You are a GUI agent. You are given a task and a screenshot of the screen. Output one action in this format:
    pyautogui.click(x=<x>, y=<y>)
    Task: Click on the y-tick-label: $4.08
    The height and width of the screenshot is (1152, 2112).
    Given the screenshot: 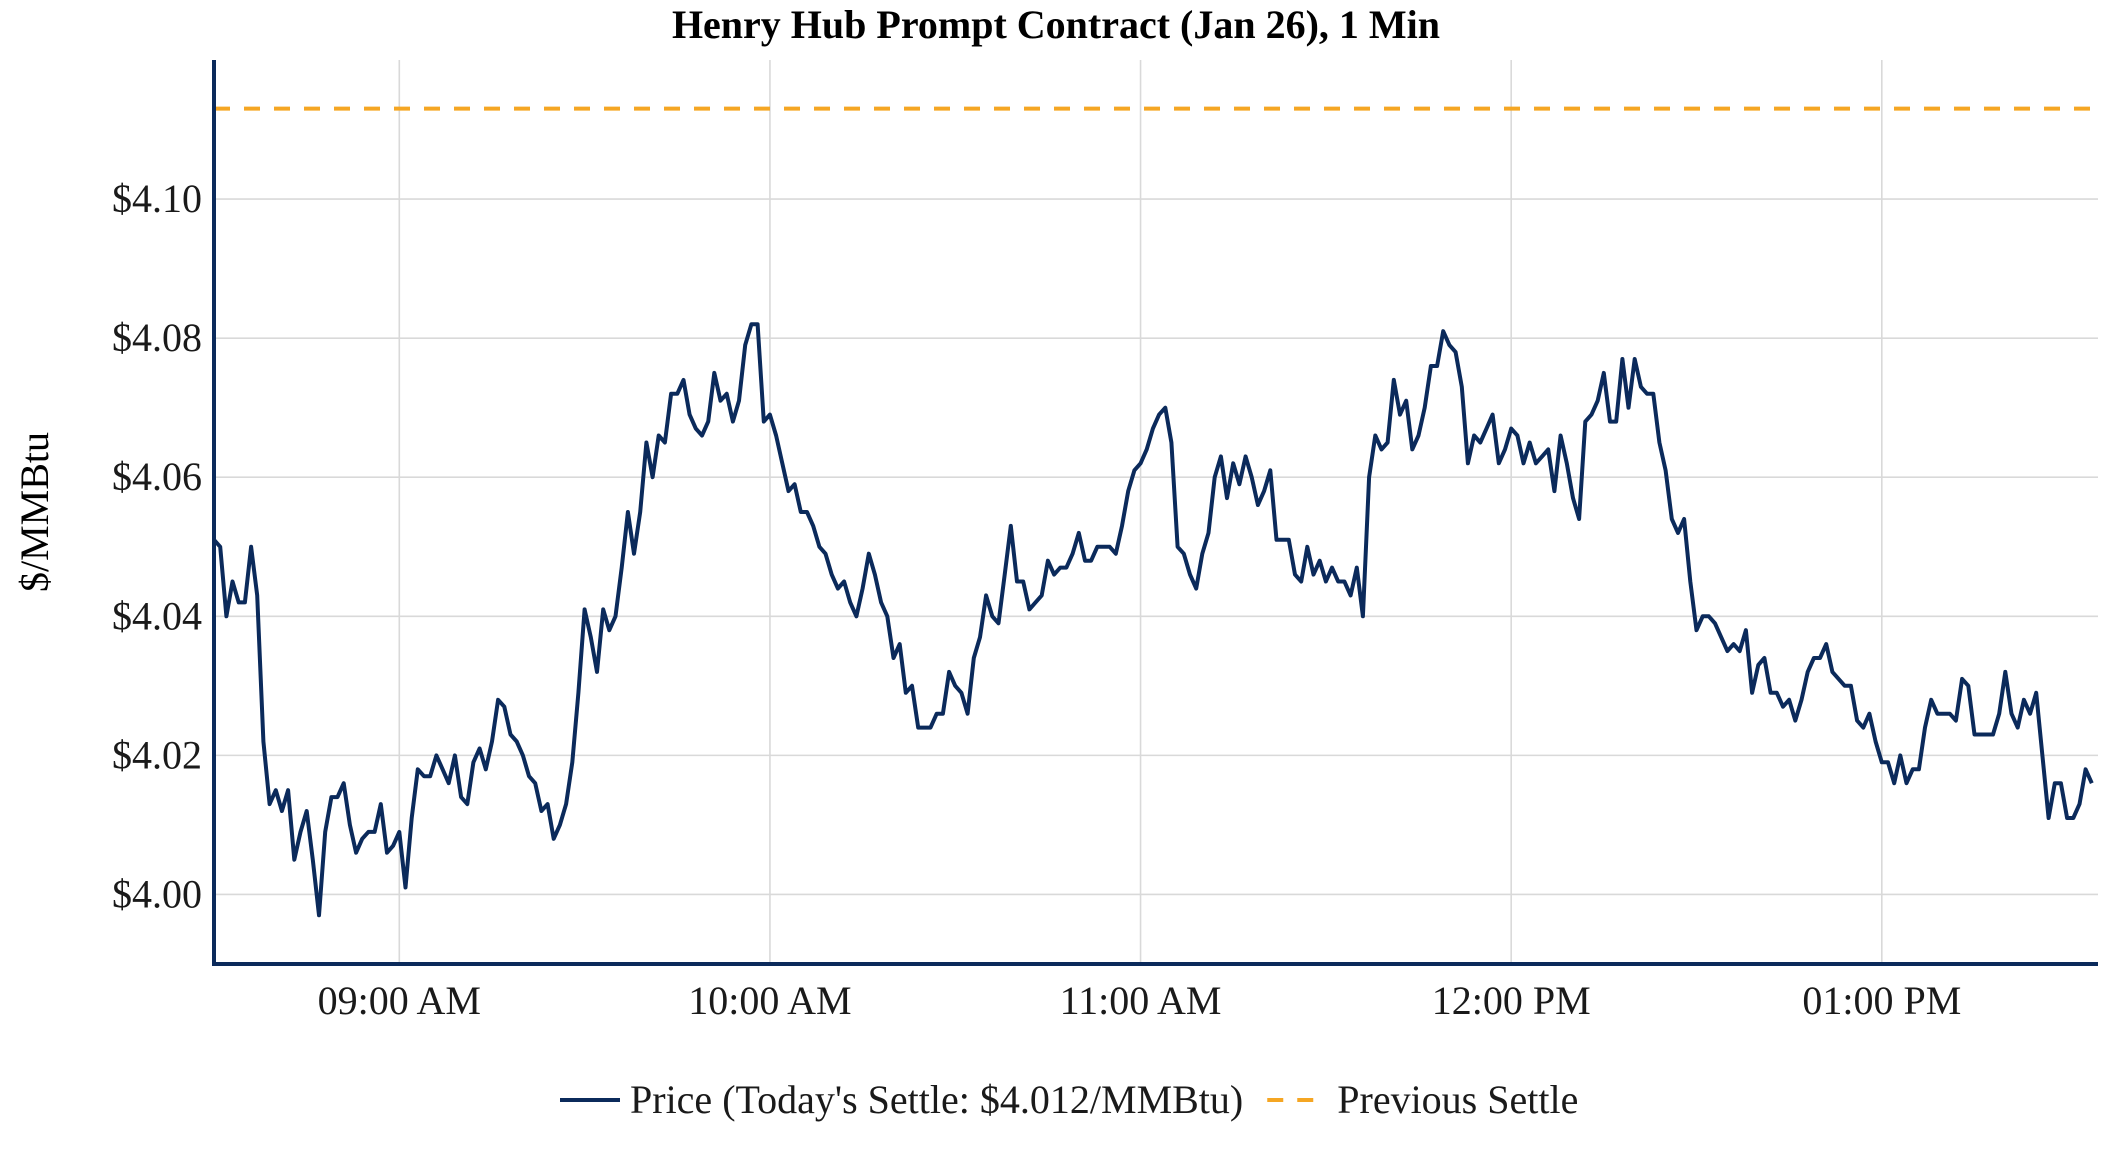 What is the action you would take?
    pyautogui.click(x=157, y=337)
    